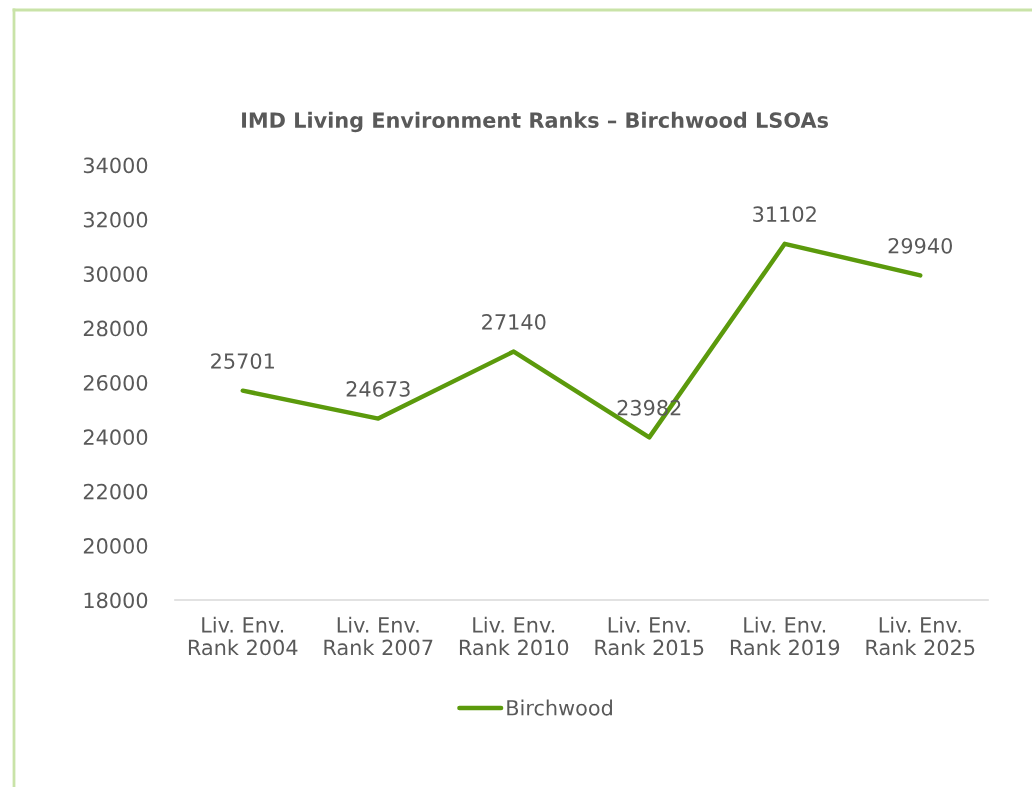 The width and height of the screenshot is (1032, 787). I want to click on chart-title: IMD Living Environment Ranks – Birchwood LSOAs, so click(535, 122).